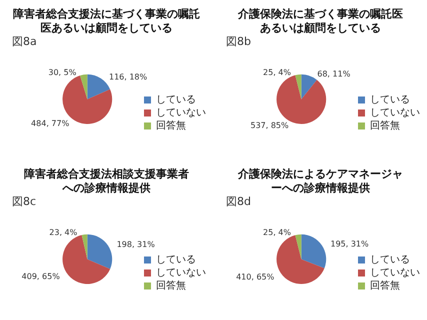 The height and width of the screenshot is (320, 427). What do you see at coordinates (24, 201) in the screenshot?
I see `caption: 図8c` at bounding box center [24, 201].